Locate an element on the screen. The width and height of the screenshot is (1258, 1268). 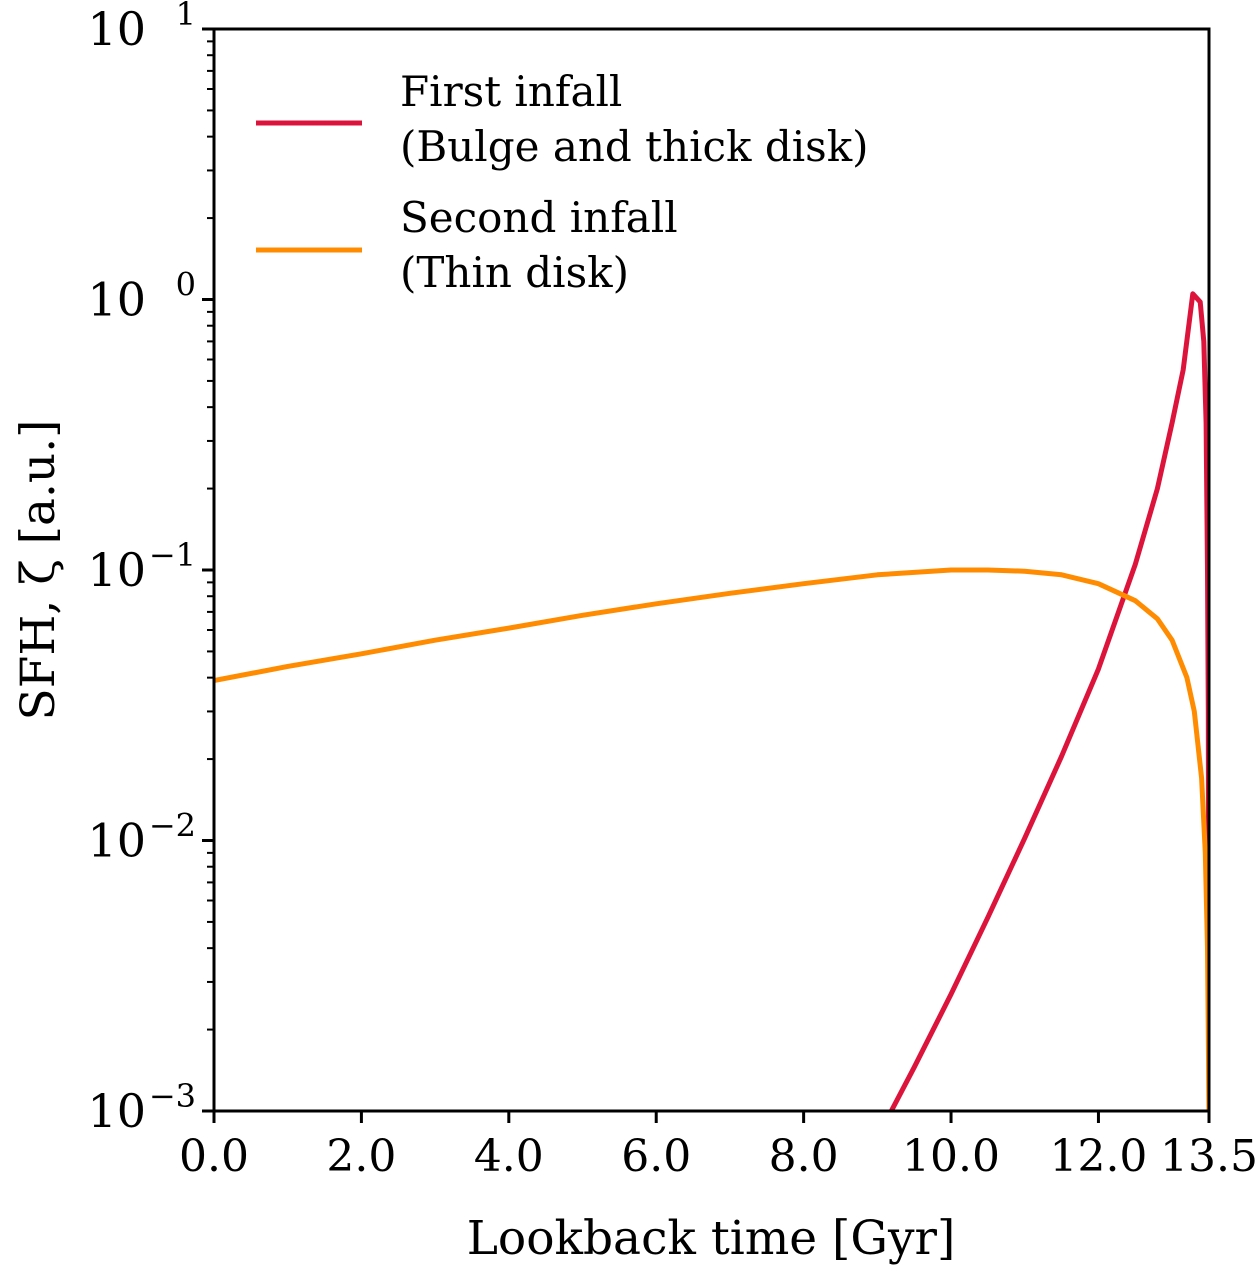
y-tick-exponent: −3 is located at coordinates (172, 1096).